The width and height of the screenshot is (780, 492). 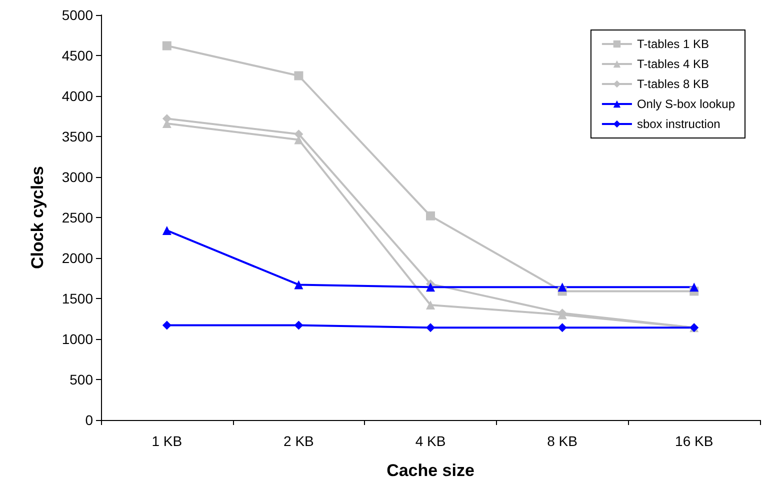 What do you see at coordinates (562, 441) in the screenshot?
I see `x-tick-label: 8 KB` at bounding box center [562, 441].